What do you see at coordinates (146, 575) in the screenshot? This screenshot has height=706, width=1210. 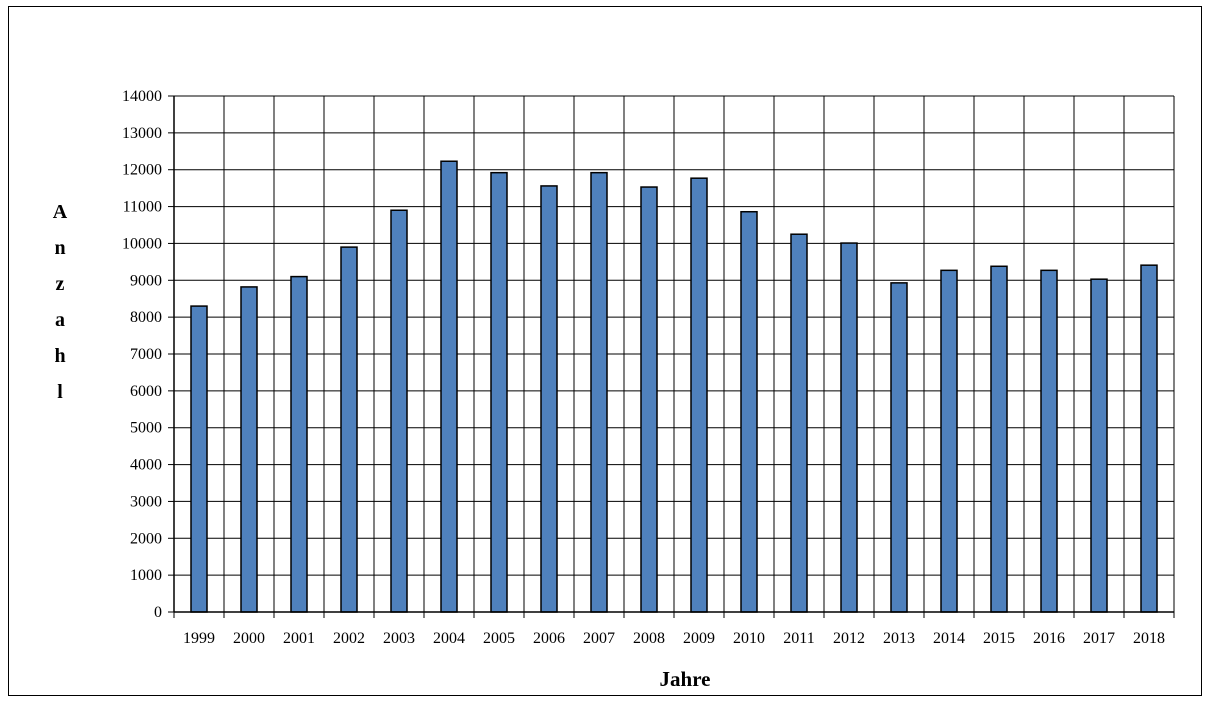 I see `y-tick-label: 1000` at bounding box center [146, 575].